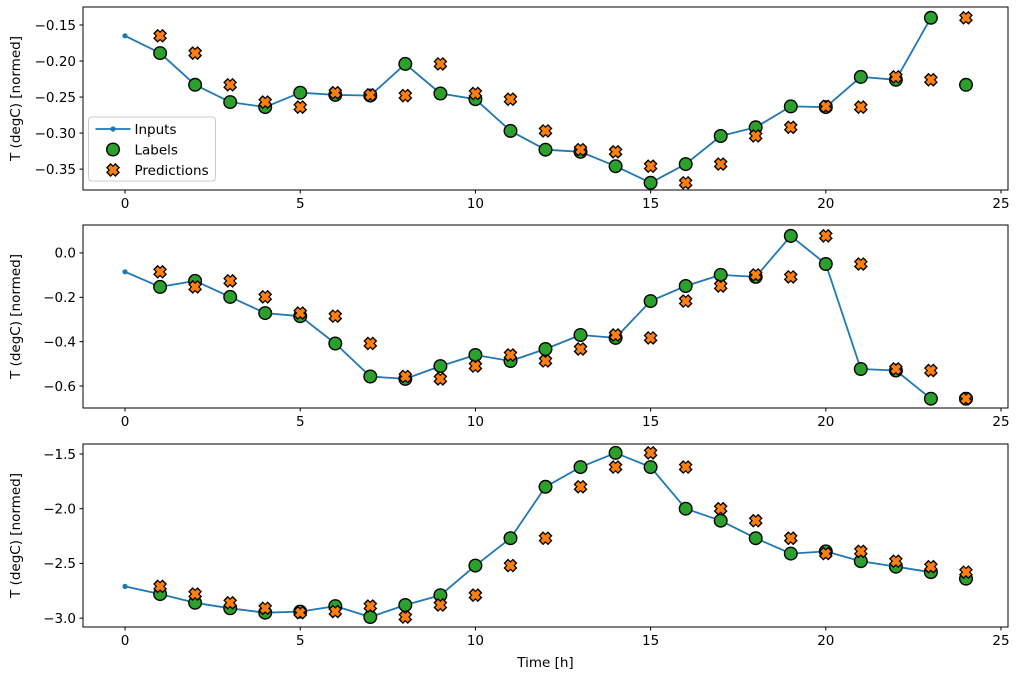 The image size is (1023, 679). What do you see at coordinates (172, 171) in the screenshot?
I see `legend-label: Predictions` at bounding box center [172, 171].